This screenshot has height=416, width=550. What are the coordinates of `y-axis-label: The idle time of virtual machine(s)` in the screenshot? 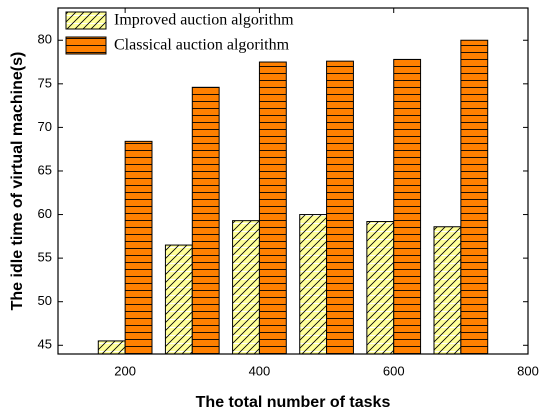 It's located at (17, 181).